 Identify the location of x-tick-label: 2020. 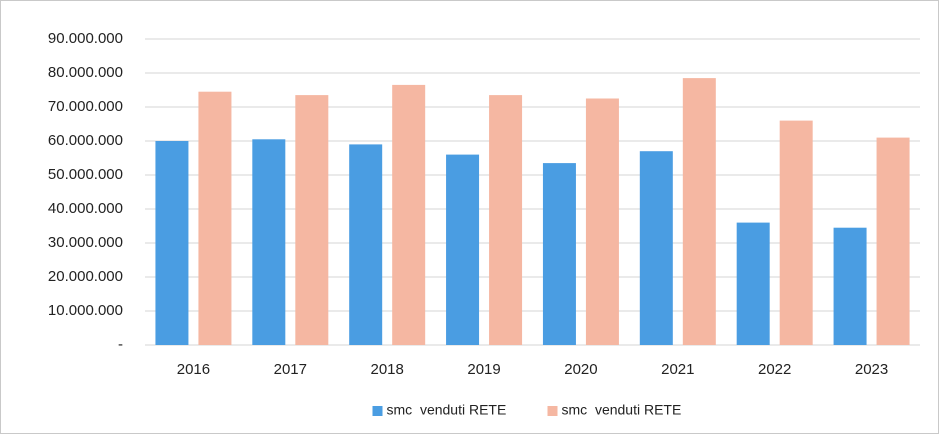
(580, 369).